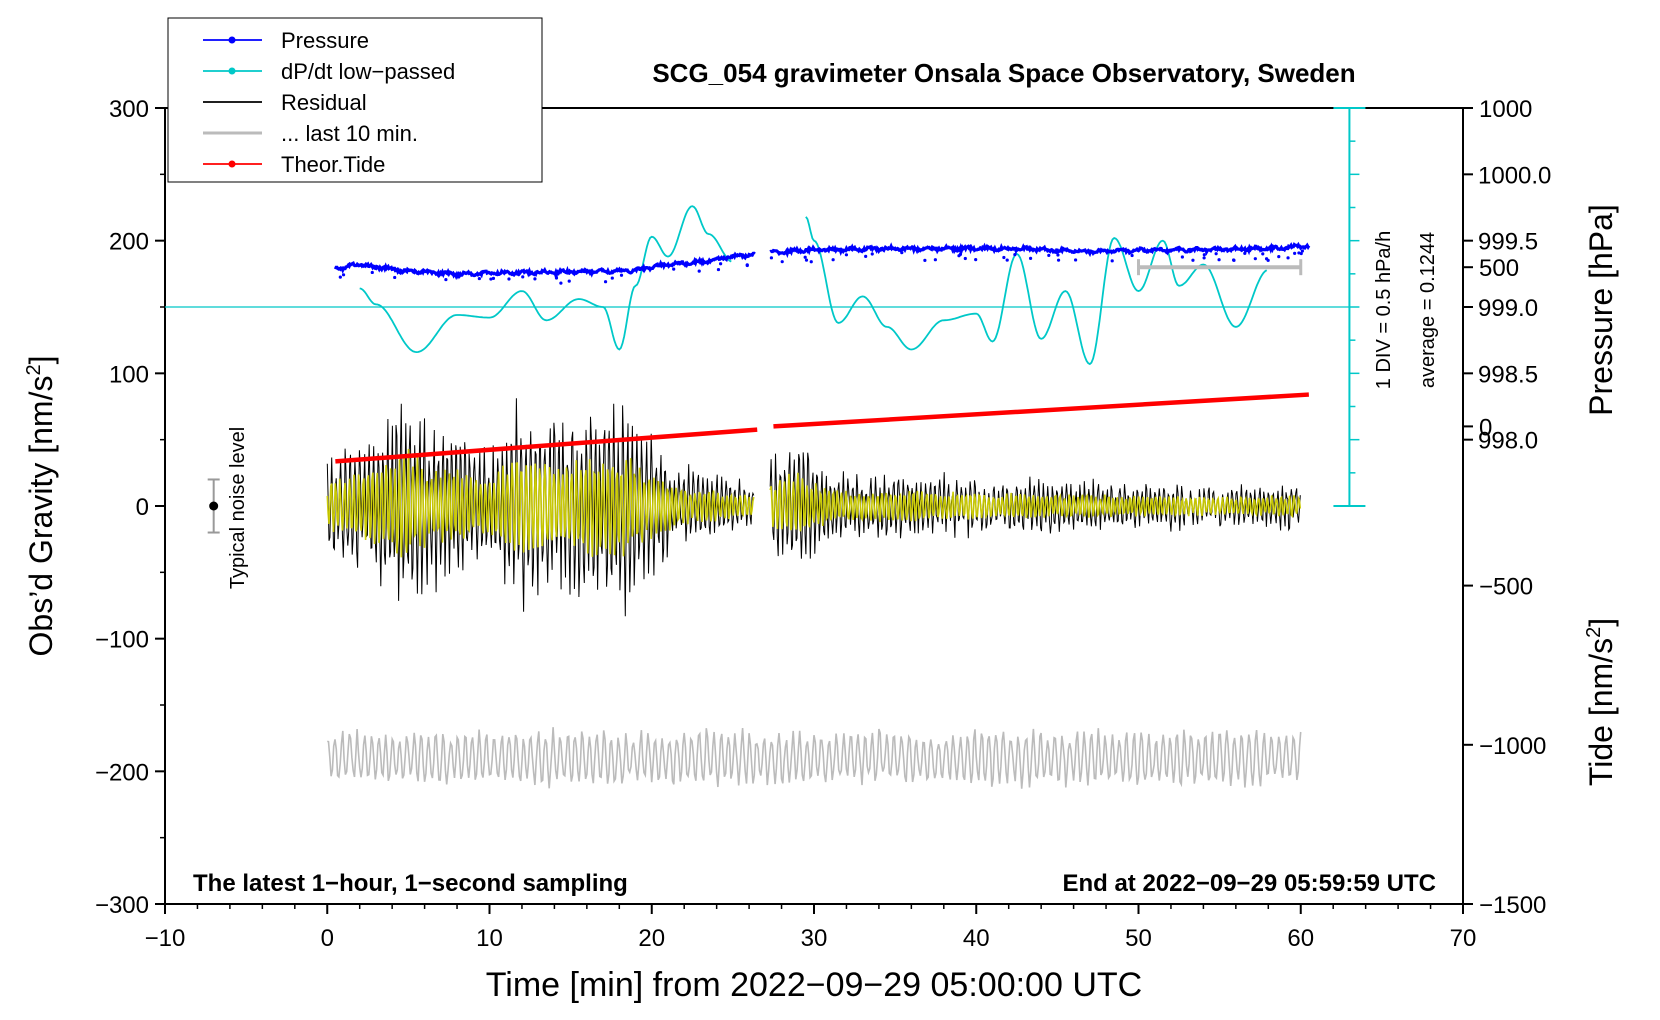 Image resolution: width=1660 pixels, height=1020 pixels. I want to click on tide-tick-label: 1000, so click(1505, 109).